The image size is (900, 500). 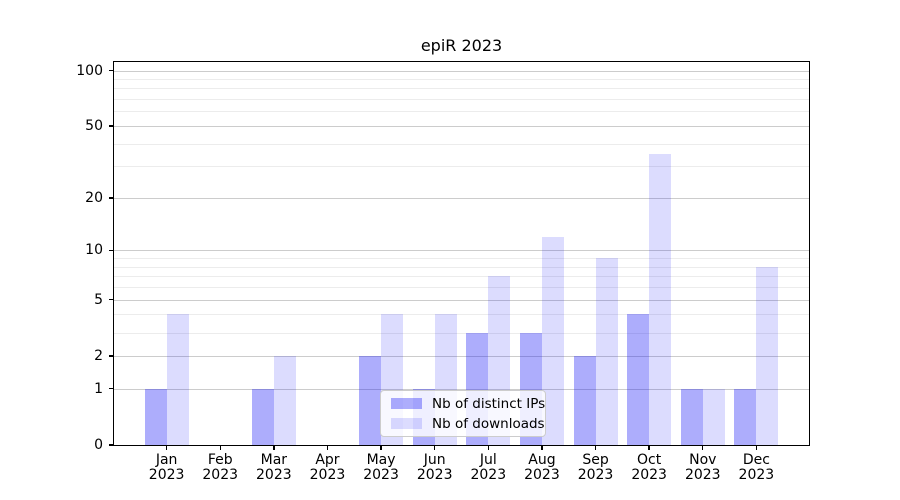 What do you see at coordinates (98, 445) in the screenshot?
I see `y-tick-label: 0` at bounding box center [98, 445].